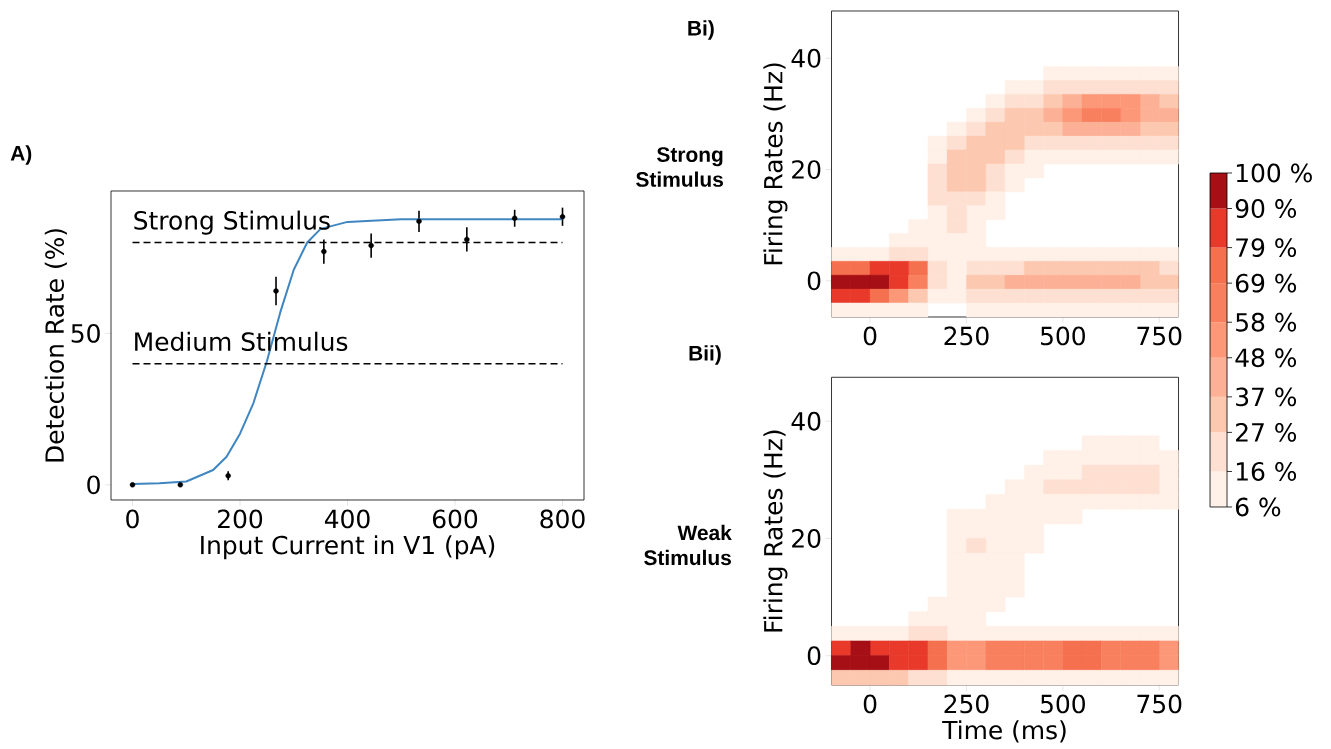  I want to click on text: Weak Stimulus, so click(688, 545).